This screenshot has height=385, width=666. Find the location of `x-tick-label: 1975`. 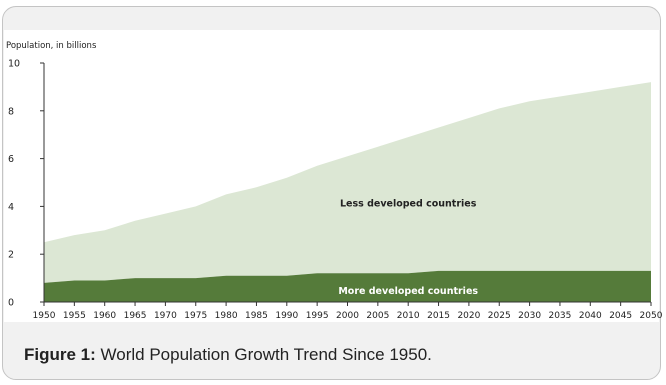

x-tick-label: 1975 is located at coordinates (195, 316).